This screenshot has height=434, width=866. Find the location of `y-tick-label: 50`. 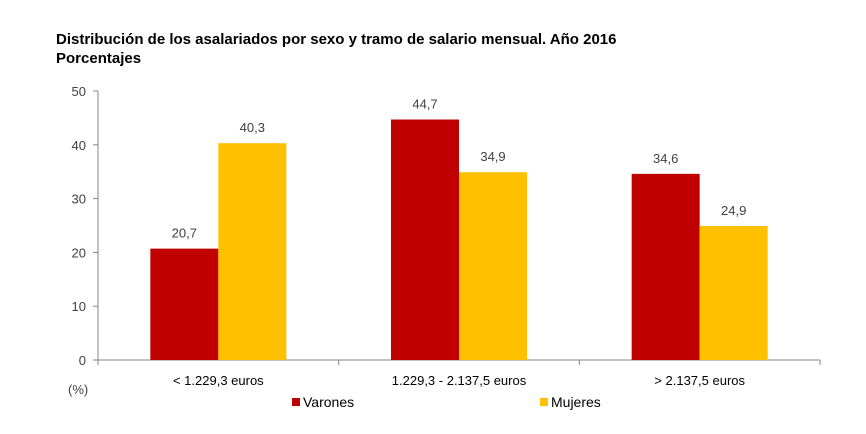

y-tick-label: 50 is located at coordinates (79, 91).